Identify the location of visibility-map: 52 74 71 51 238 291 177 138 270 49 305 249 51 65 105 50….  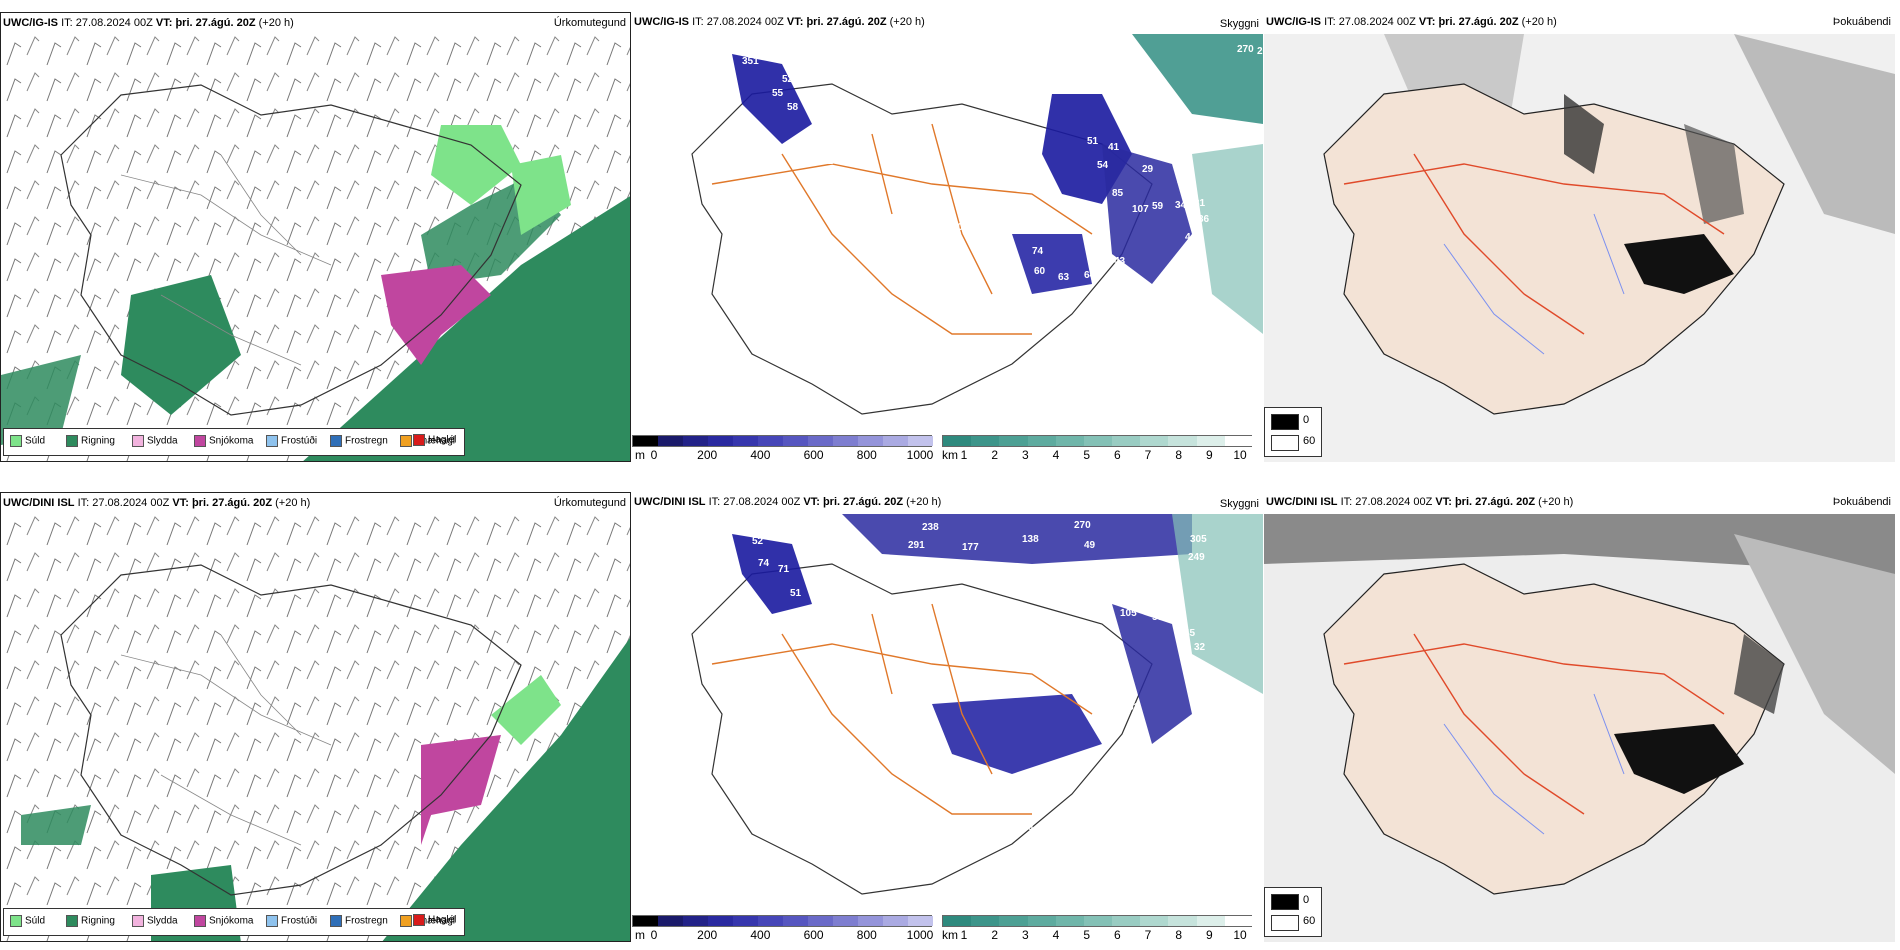
(977, 722).